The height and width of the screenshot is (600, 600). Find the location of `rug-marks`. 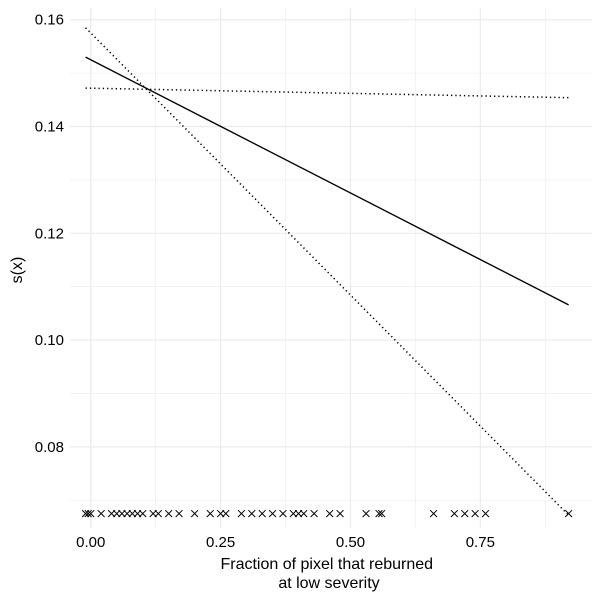

rug-marks is located at coordinates (327, 513).